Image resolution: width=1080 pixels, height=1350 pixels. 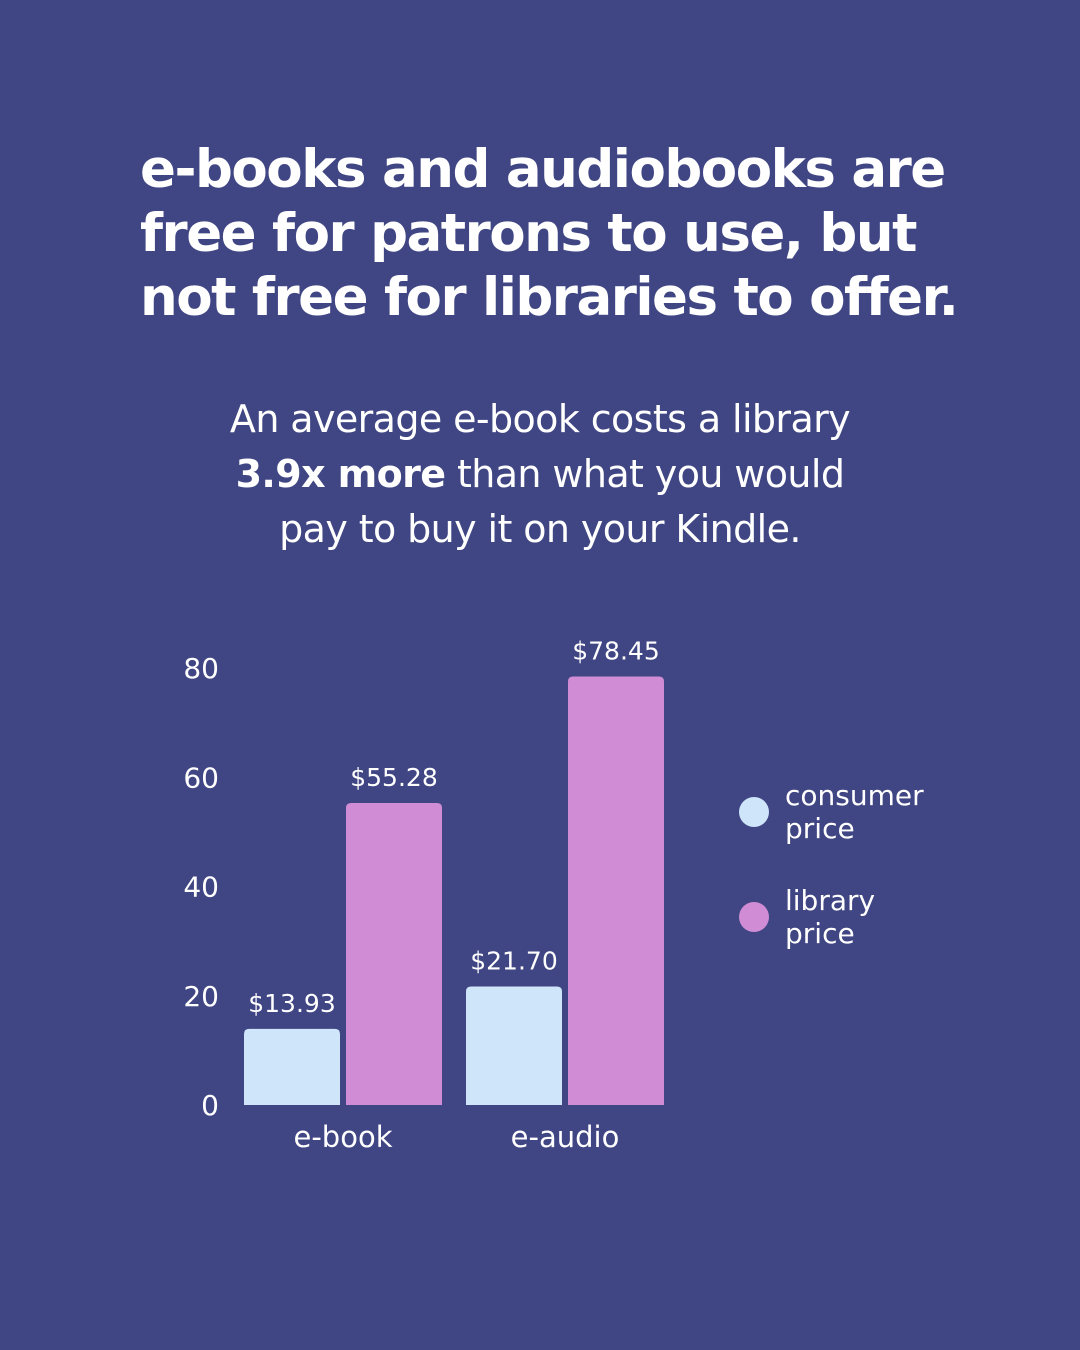 I want to click on x-tick-label-e-audio: e-audio, so click(x=565, y=1137).